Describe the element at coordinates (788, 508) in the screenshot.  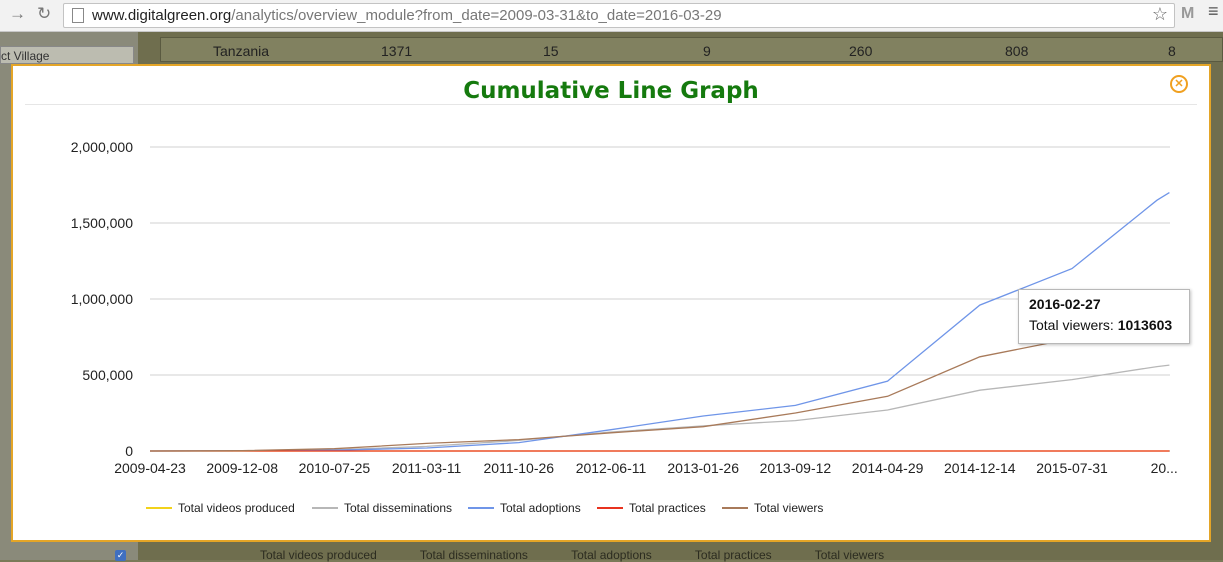
I see `legend-label: Total viewers` at that location.